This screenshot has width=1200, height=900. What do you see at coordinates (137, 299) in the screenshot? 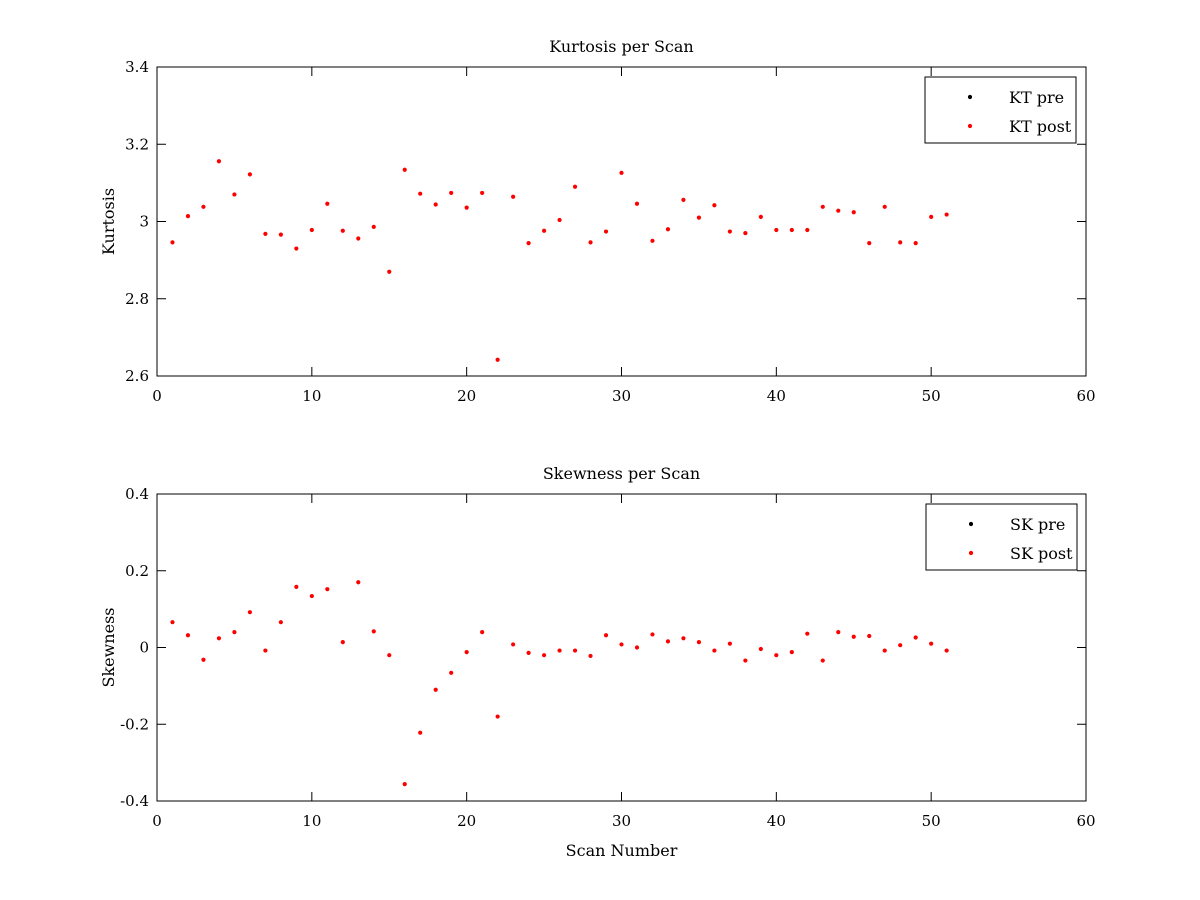
I see `y-tick-label: 2.8` at bounding box center [137, 299].